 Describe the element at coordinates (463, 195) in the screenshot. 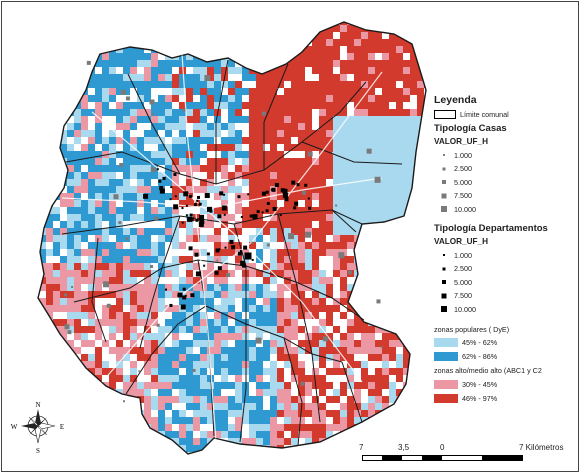

I see `casas-class-label: 7.500` at that location.